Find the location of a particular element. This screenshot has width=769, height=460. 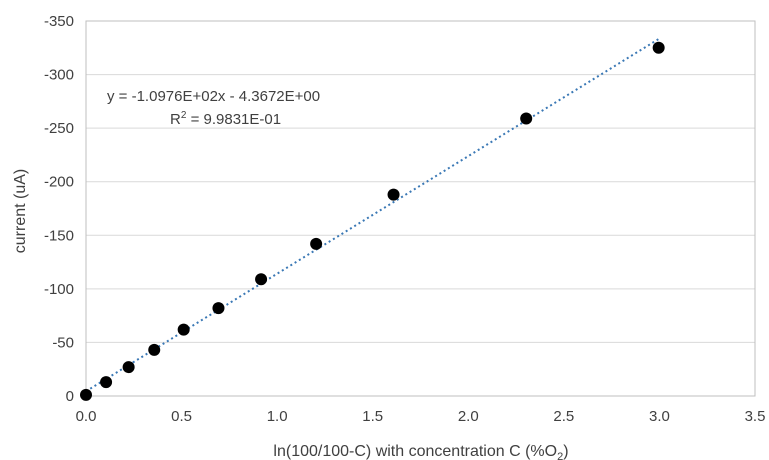

x-axis-title-suffix: ) is located at coordinates (565, 451).